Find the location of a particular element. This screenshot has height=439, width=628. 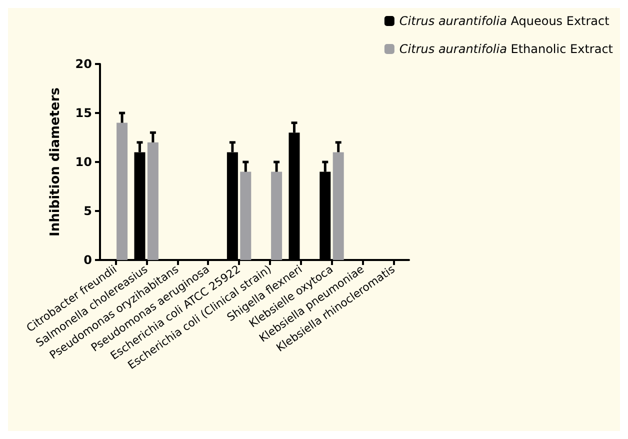

y-tick-label: 15 is located at coordinates (83, 113).